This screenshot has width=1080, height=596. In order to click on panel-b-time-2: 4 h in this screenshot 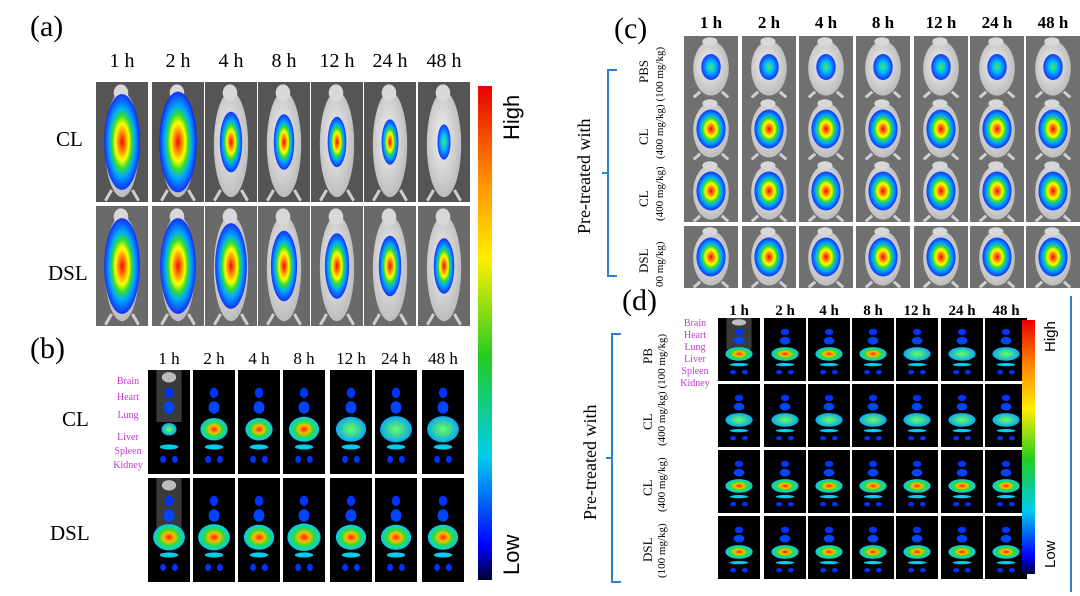, I will do `click(259, 358)`.